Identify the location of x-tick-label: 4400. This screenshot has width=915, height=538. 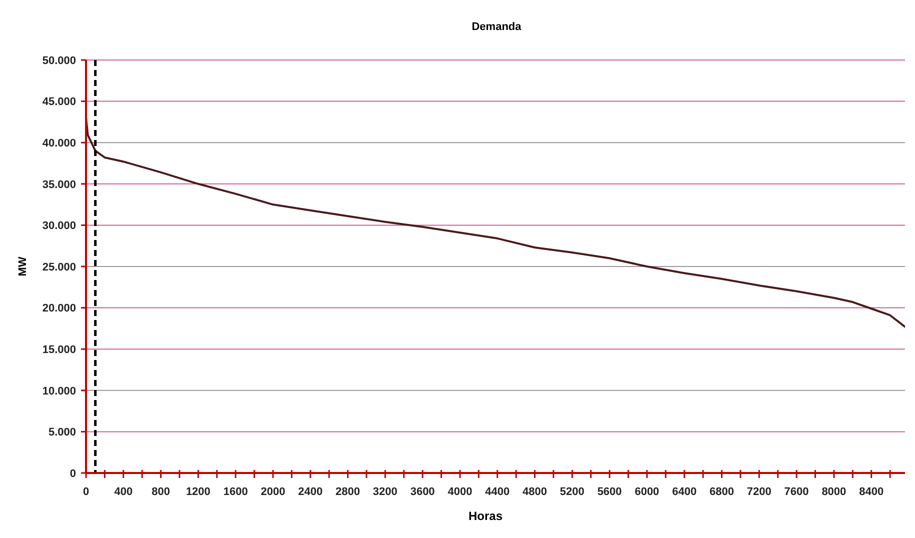
(497, 492).